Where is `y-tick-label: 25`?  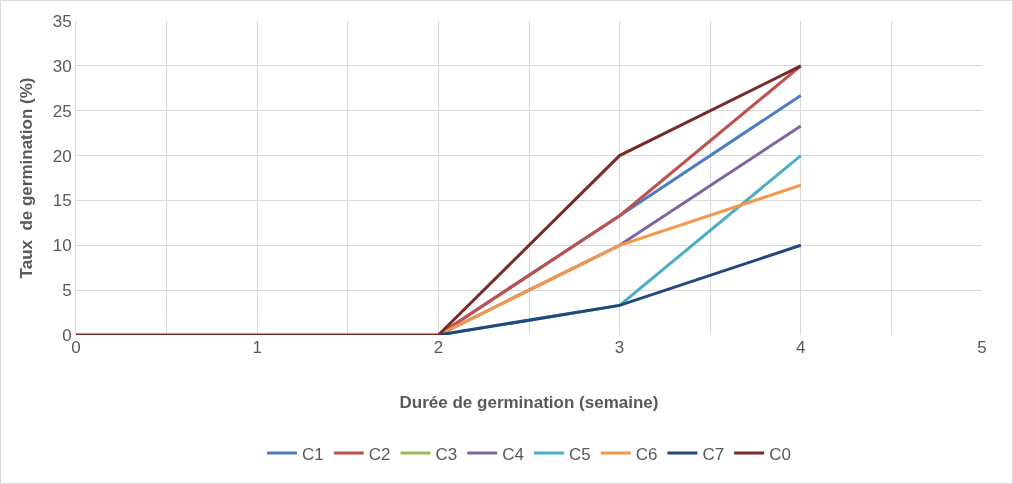
y-tick-label: 25 is located at coordinates (62, 111).